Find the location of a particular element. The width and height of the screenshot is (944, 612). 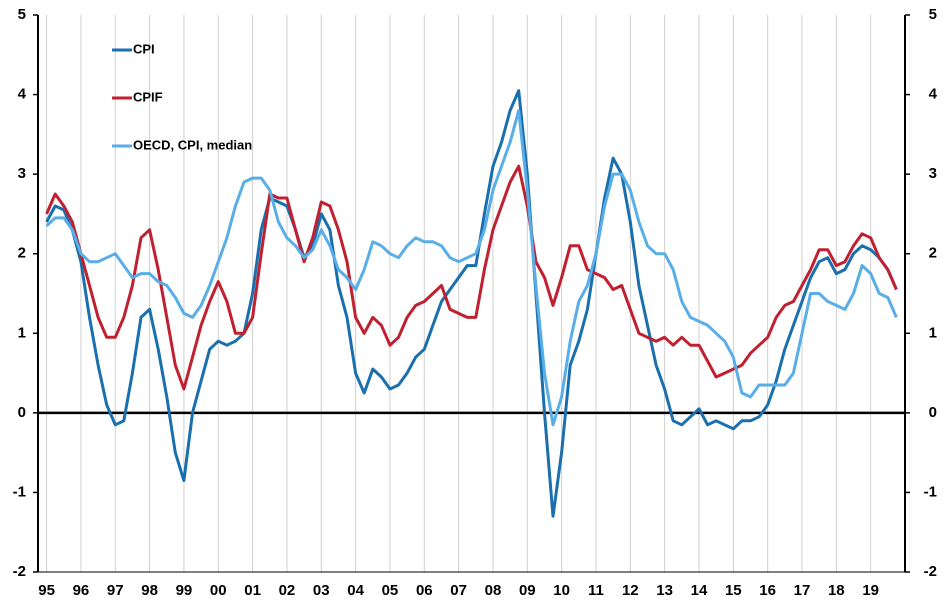

x-tick-label: 04 is located at coordinates (355, 590).